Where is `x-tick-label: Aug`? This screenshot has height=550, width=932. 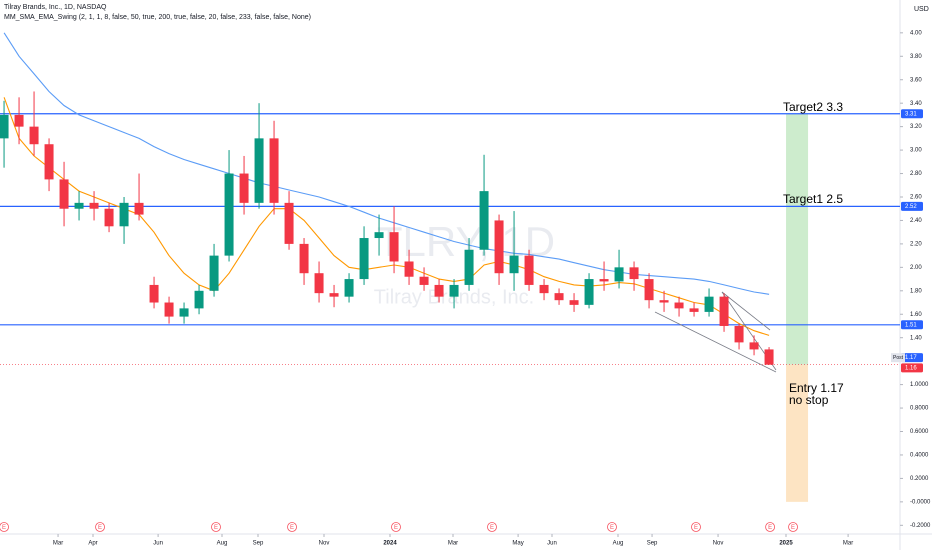 x-tick-label: Aug is located at coordinates (618, 544).